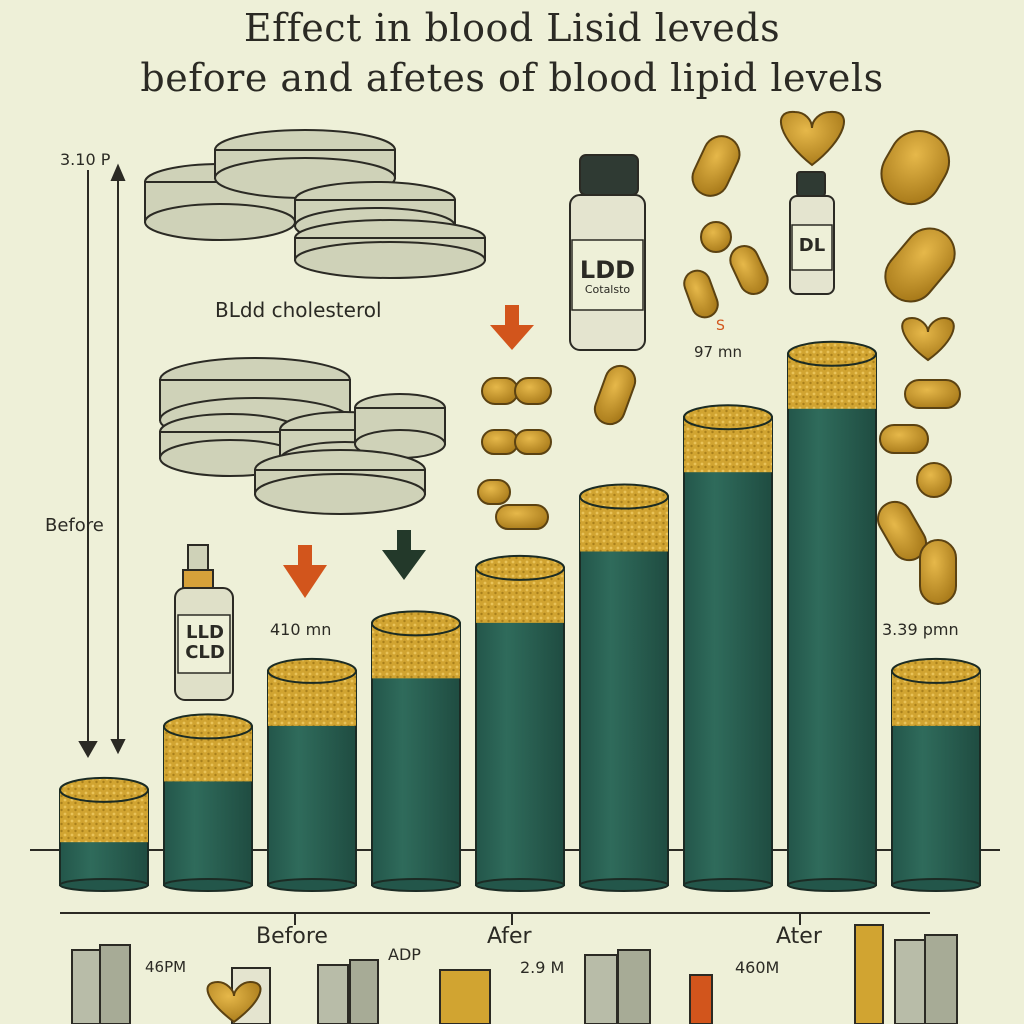 This screenshot has width=1024, height=1024. Describe the element at coordinates (234, 1002) in the screenshot. I see `heart-icon` at that location.